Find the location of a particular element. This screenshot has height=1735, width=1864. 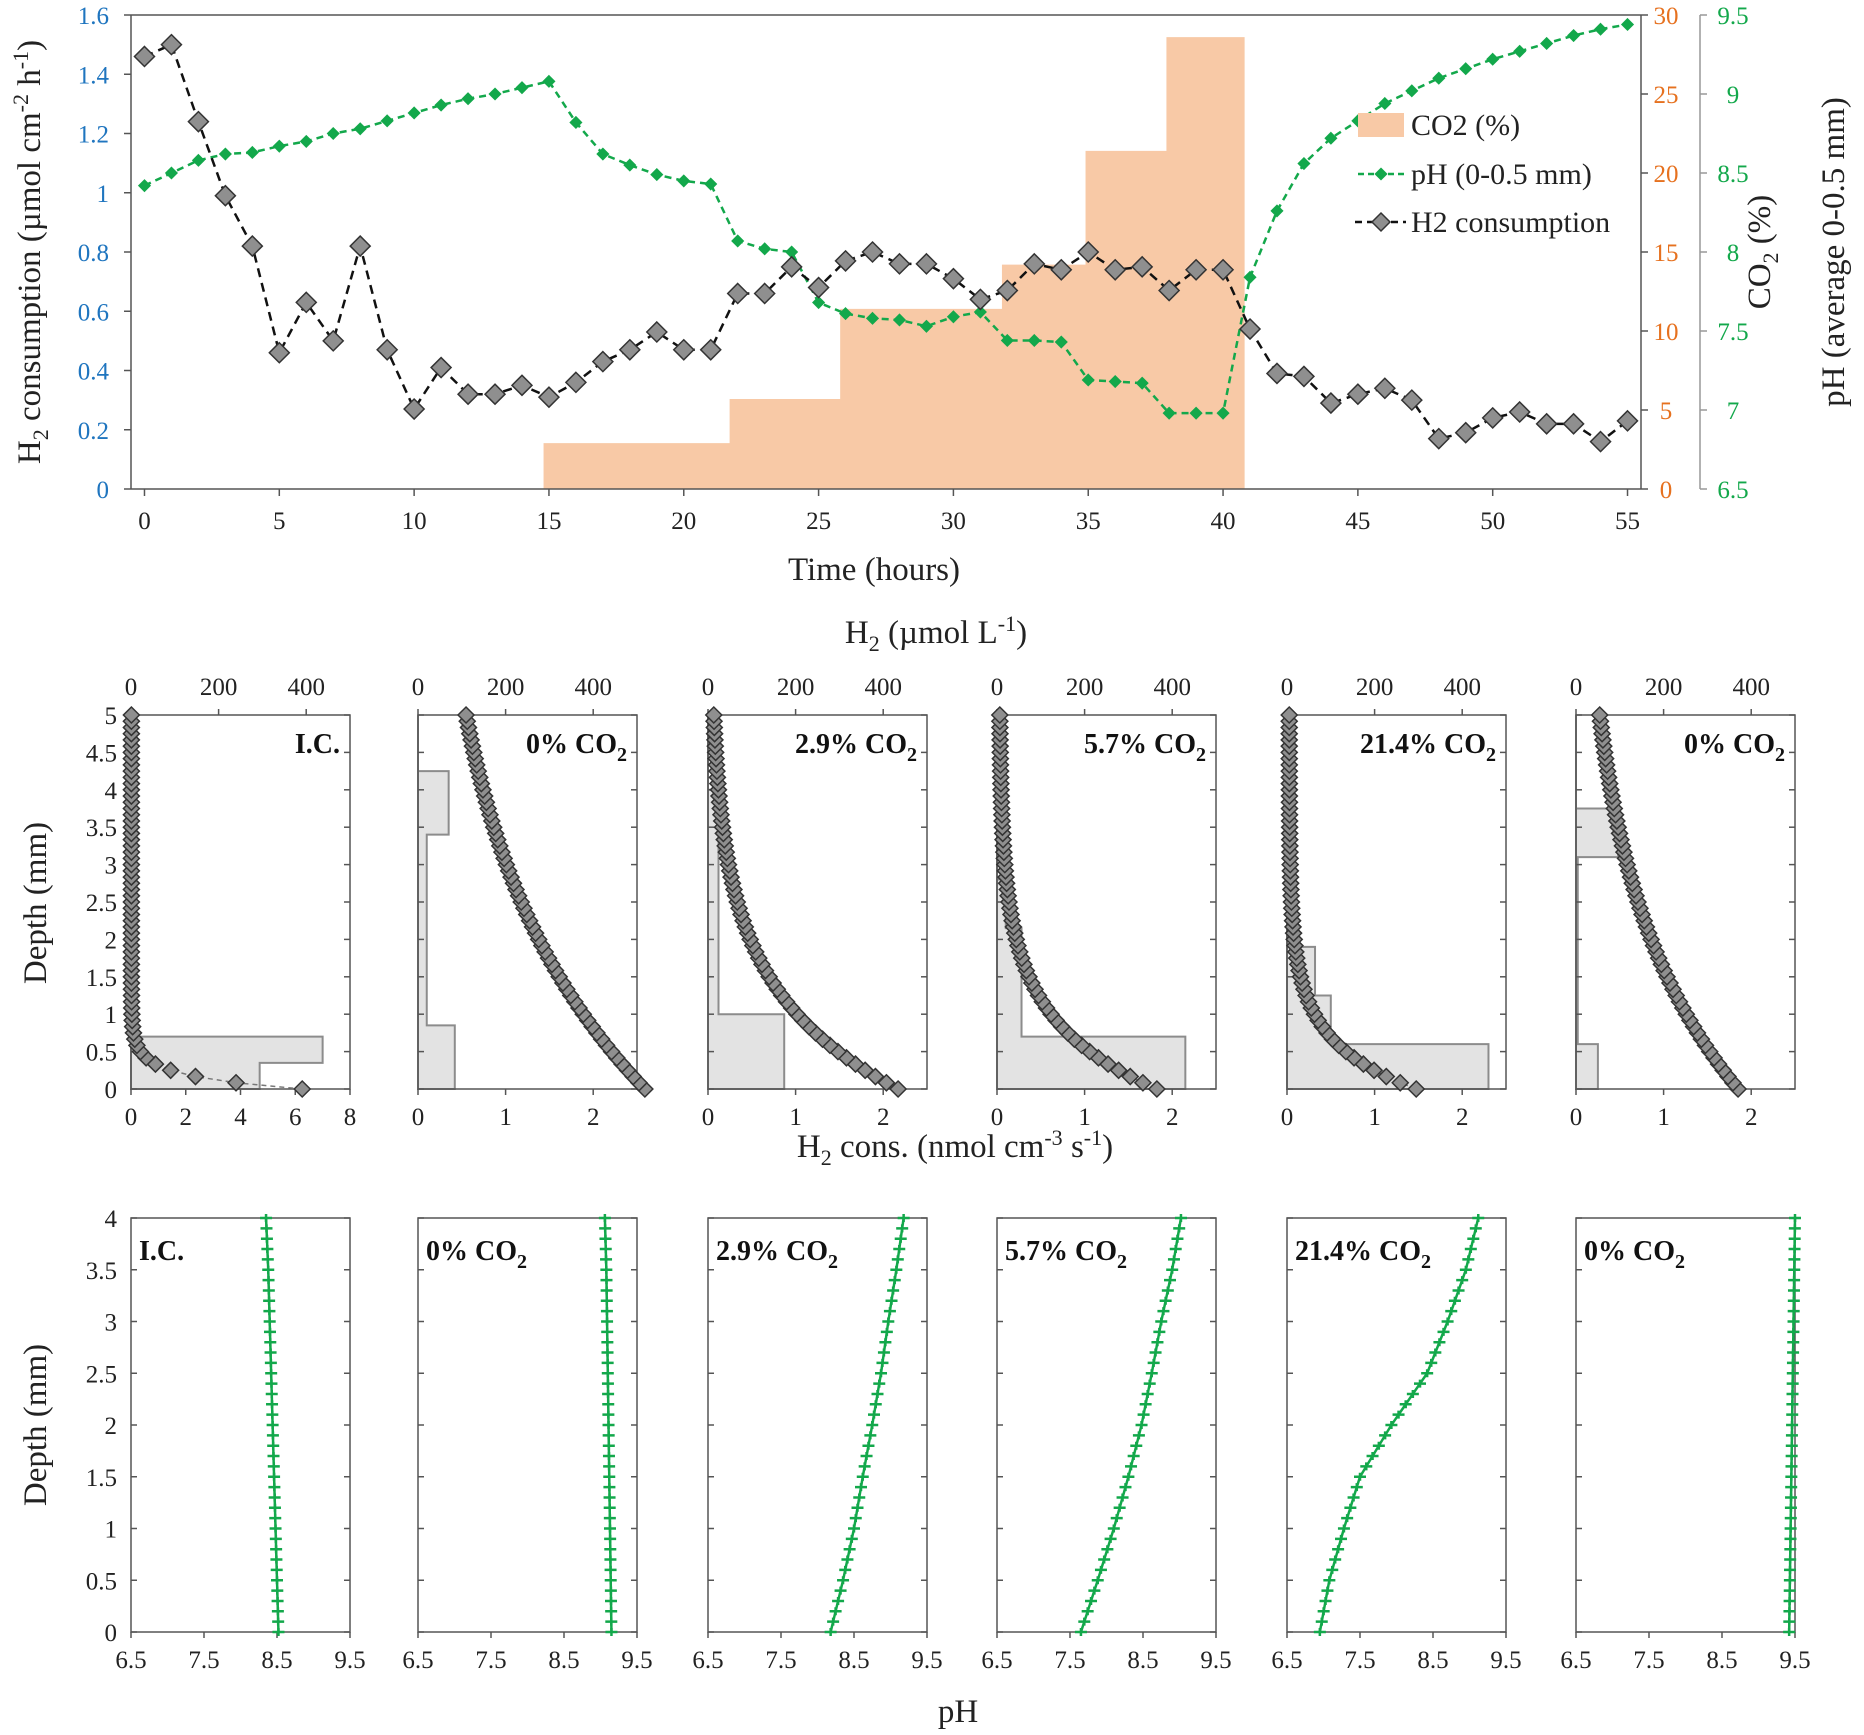

label-superscript: -2 is located at coordinates (20, 103).